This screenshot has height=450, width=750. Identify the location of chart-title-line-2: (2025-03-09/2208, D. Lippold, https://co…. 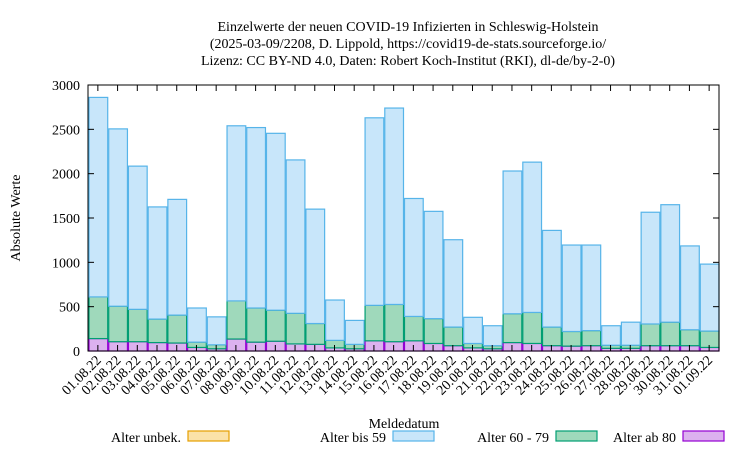
(408, 44).